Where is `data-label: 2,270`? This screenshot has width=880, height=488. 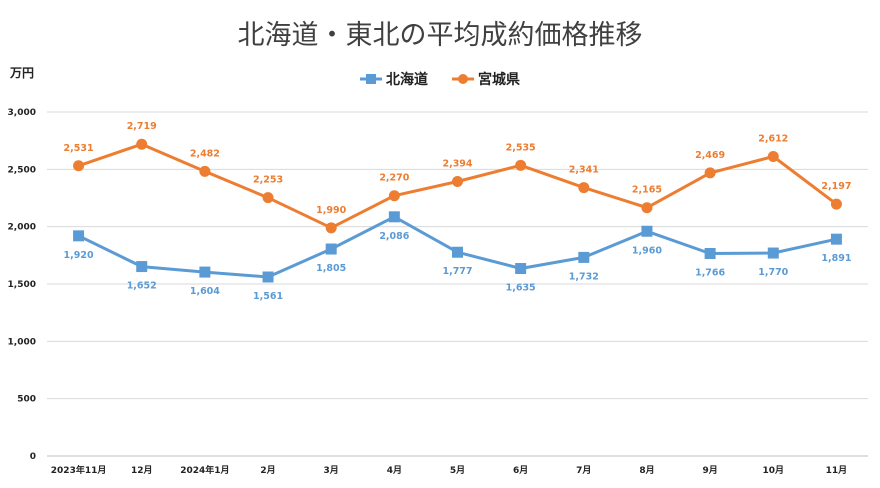
data-label: 2,270 is located at coordinates (394, 178).